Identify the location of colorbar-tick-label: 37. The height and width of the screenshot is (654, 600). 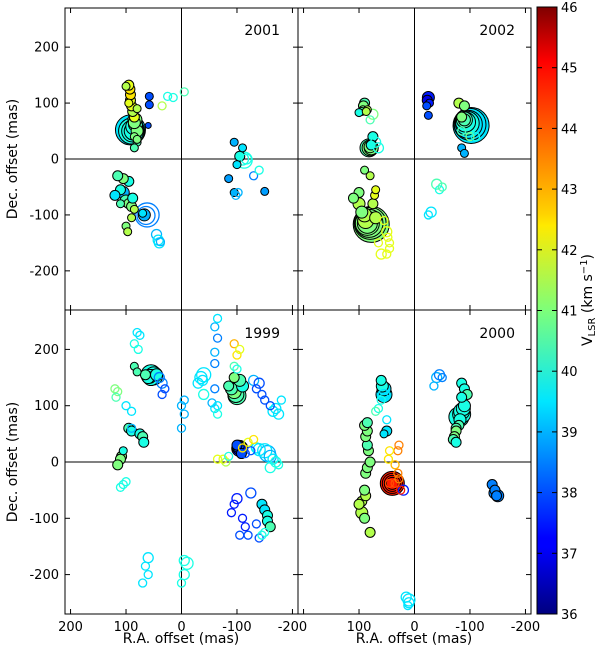
(569, 554).